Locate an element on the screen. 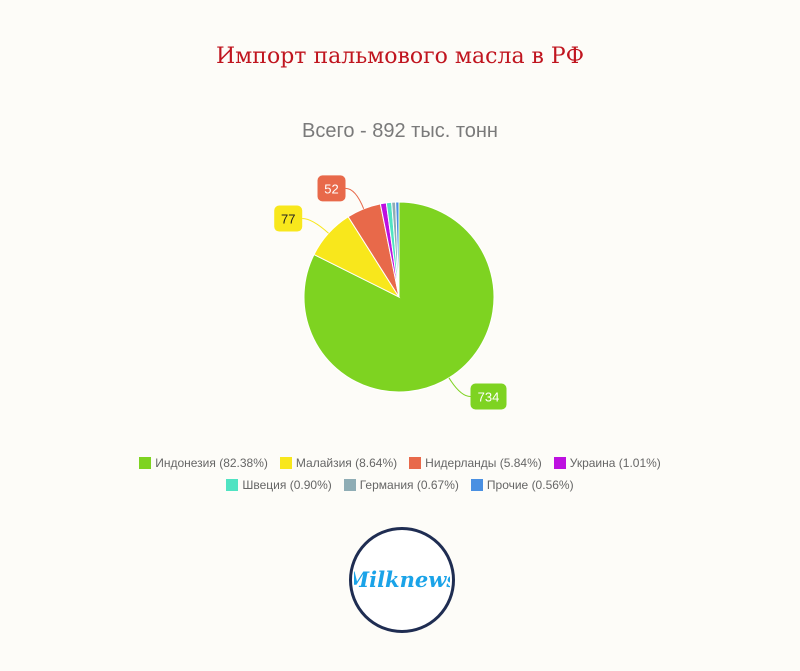 Image resolution: width=800 pixels, height=671 pixels. svg-text: Milknews is located at coordinates (402, 579).